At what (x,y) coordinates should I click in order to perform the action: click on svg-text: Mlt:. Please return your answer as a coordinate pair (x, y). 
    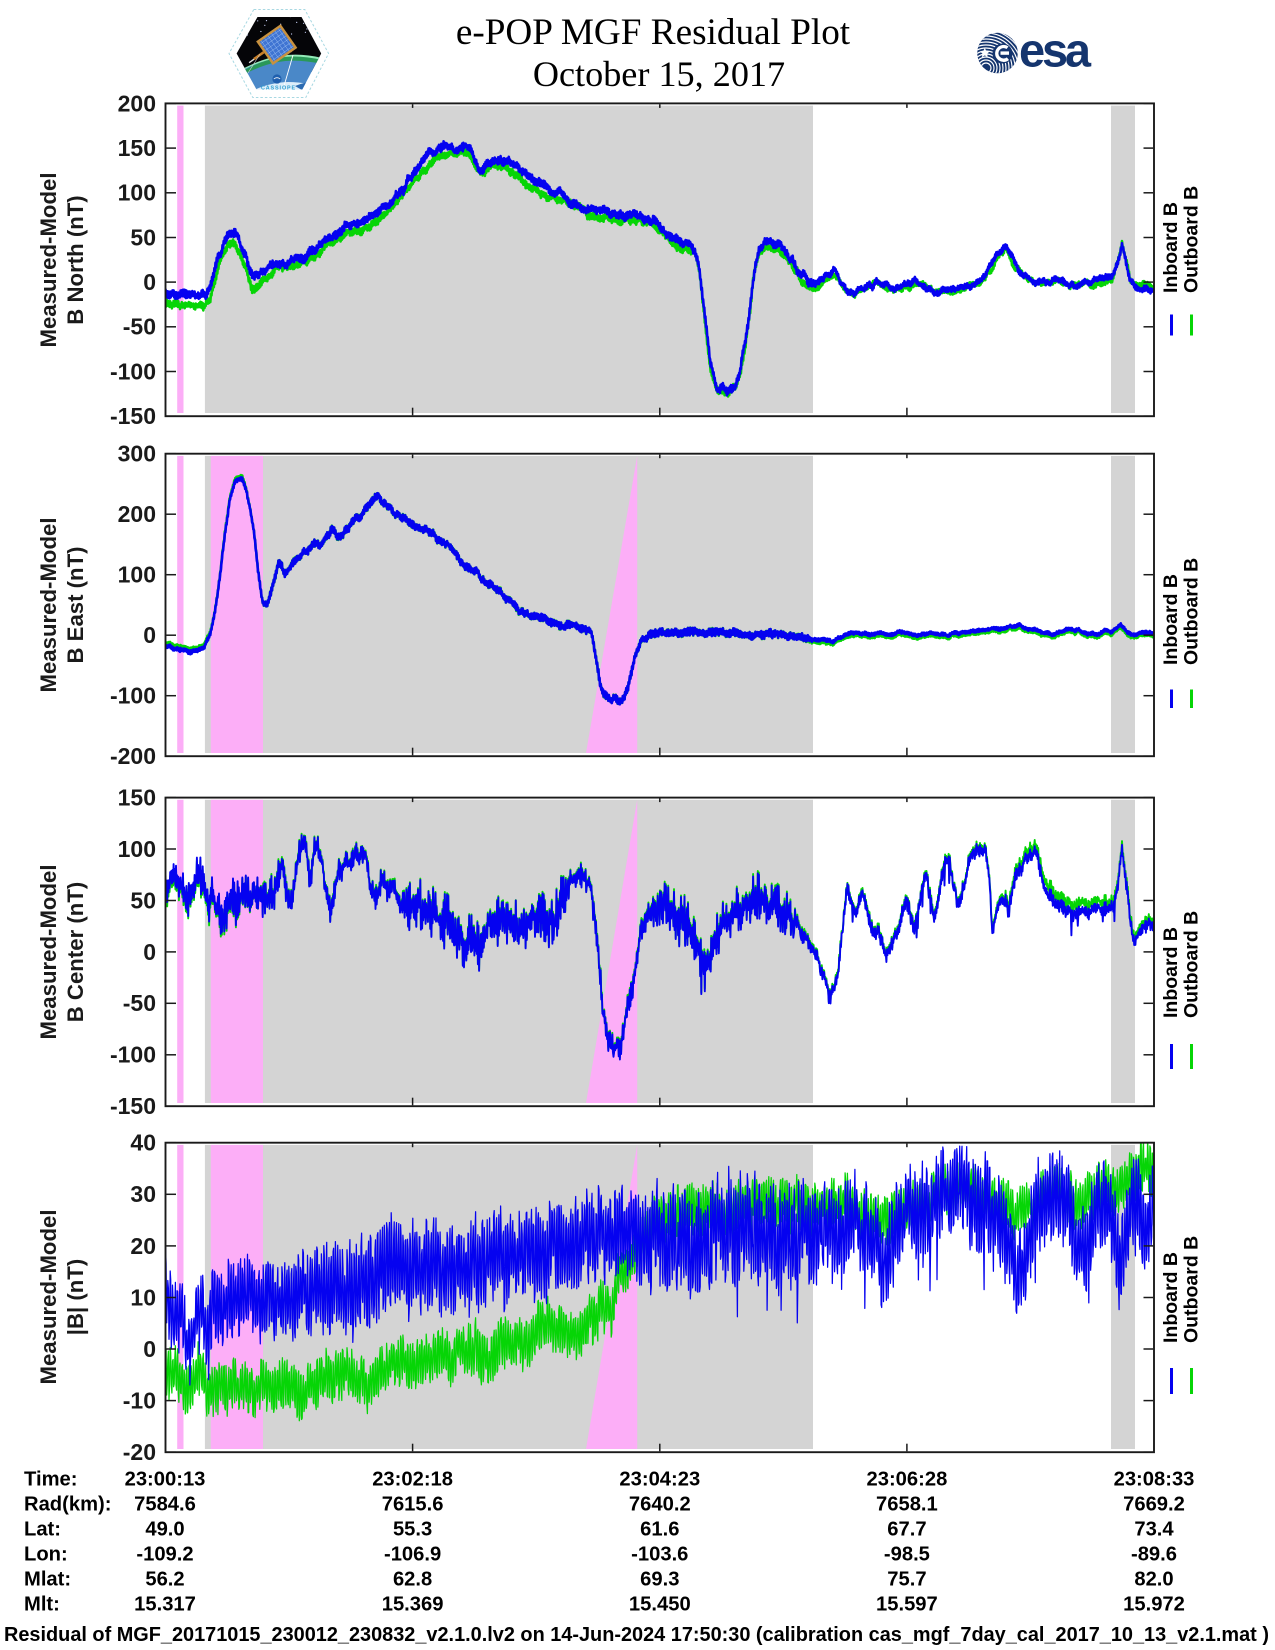
    Looking at the image, I should click on (42, 1604).